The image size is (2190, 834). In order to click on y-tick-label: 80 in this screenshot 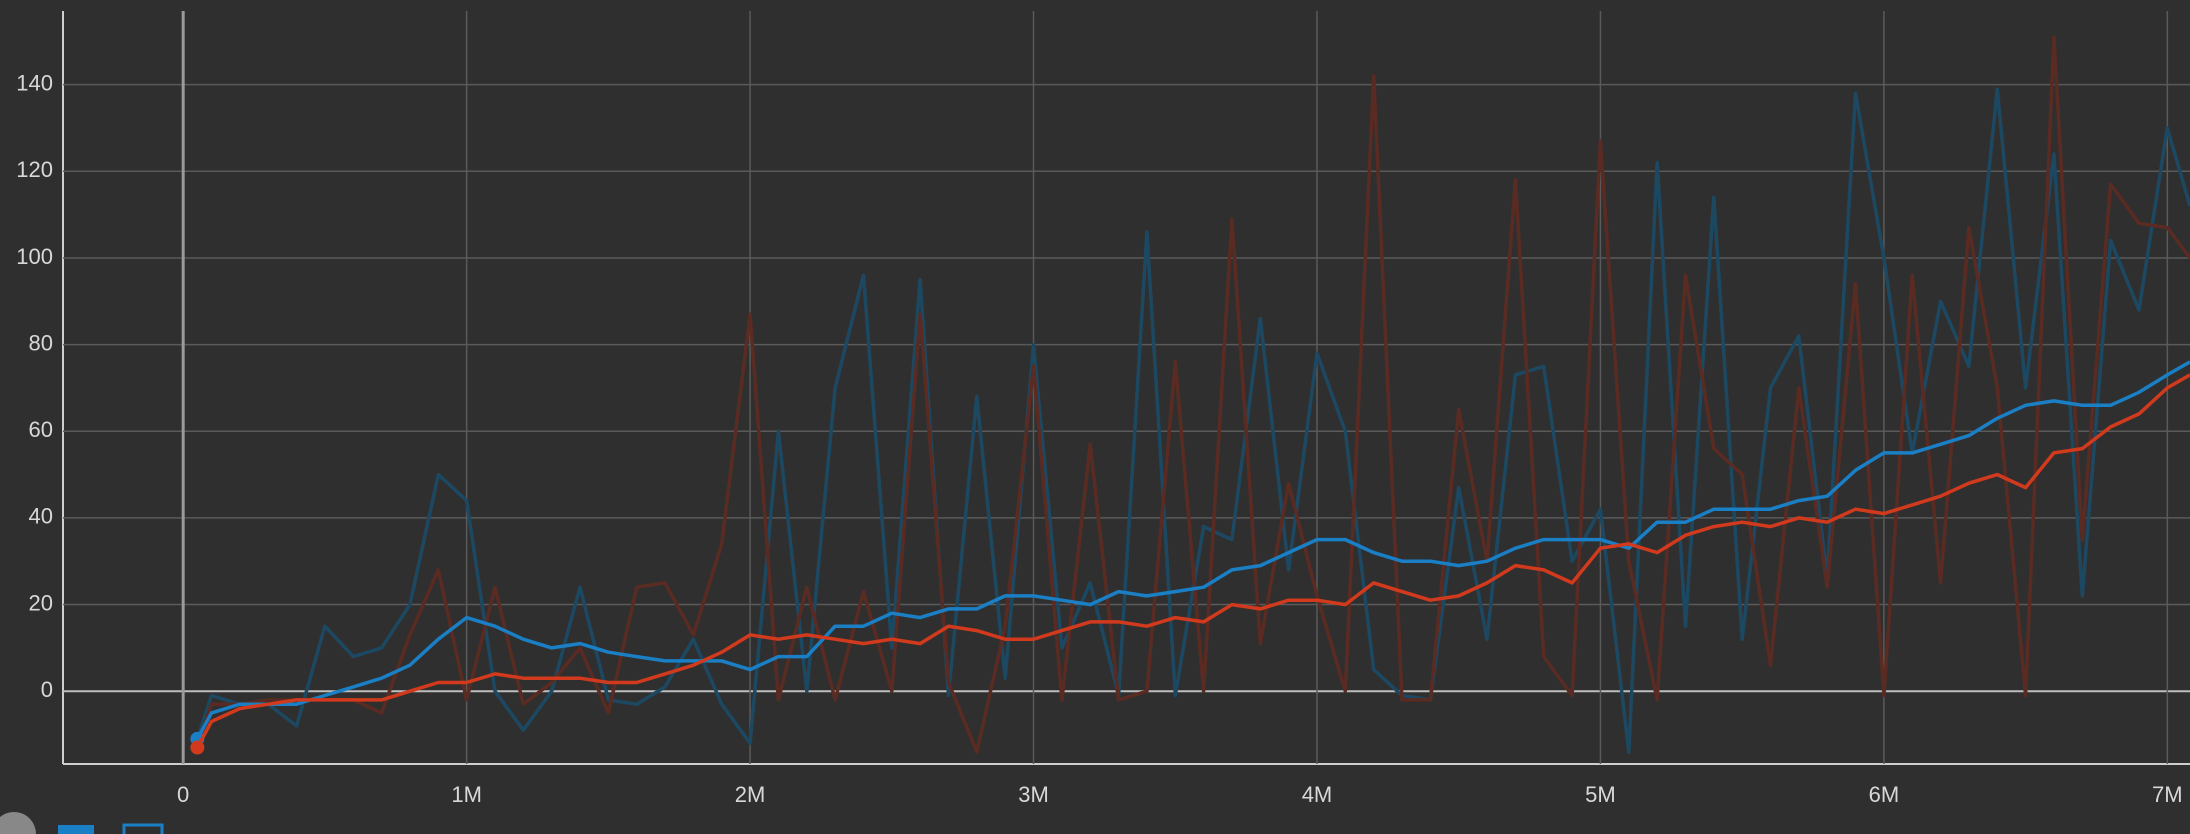, I will do `click(41, 342)`.